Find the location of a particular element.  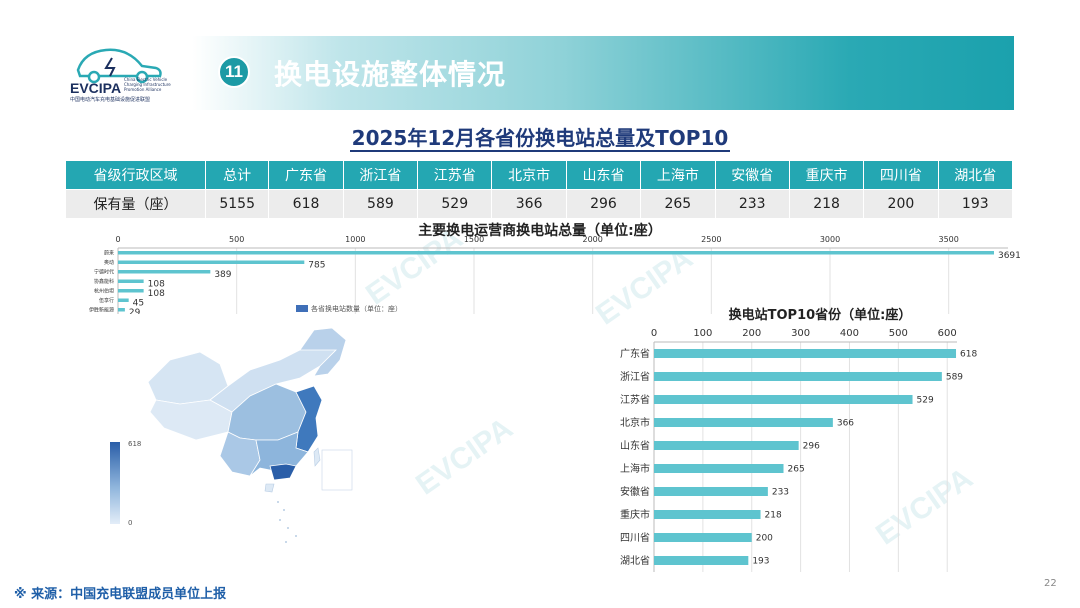

category-label: 湖北省 is located at coordinates (635, 560).